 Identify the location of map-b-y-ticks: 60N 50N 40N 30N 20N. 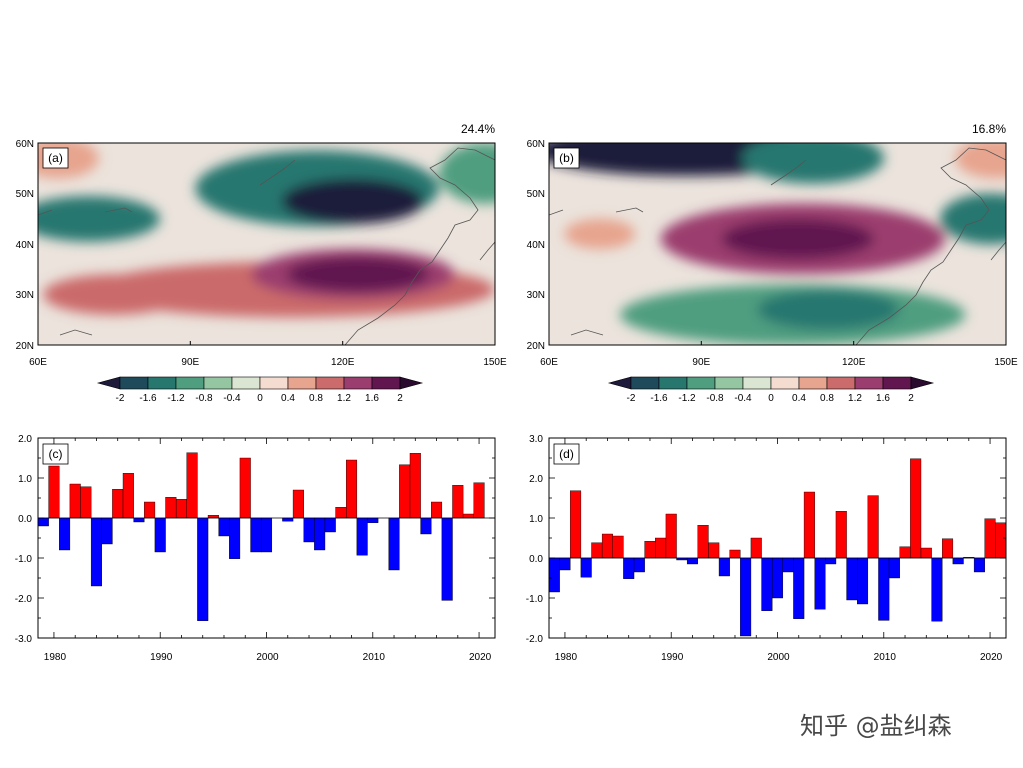
(536, 245).